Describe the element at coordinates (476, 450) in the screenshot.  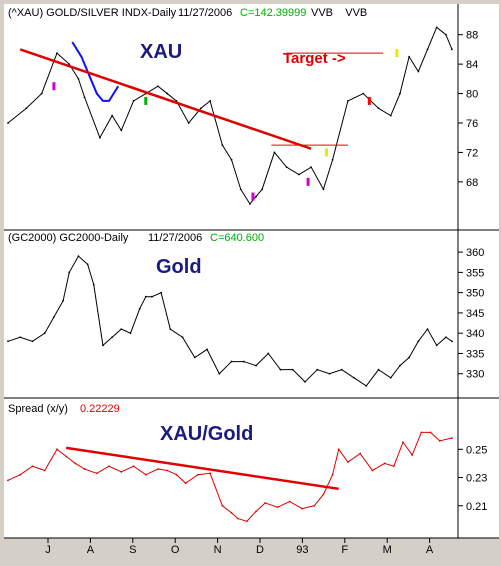
I see `spread-ytick-label: 0.25` at that location.